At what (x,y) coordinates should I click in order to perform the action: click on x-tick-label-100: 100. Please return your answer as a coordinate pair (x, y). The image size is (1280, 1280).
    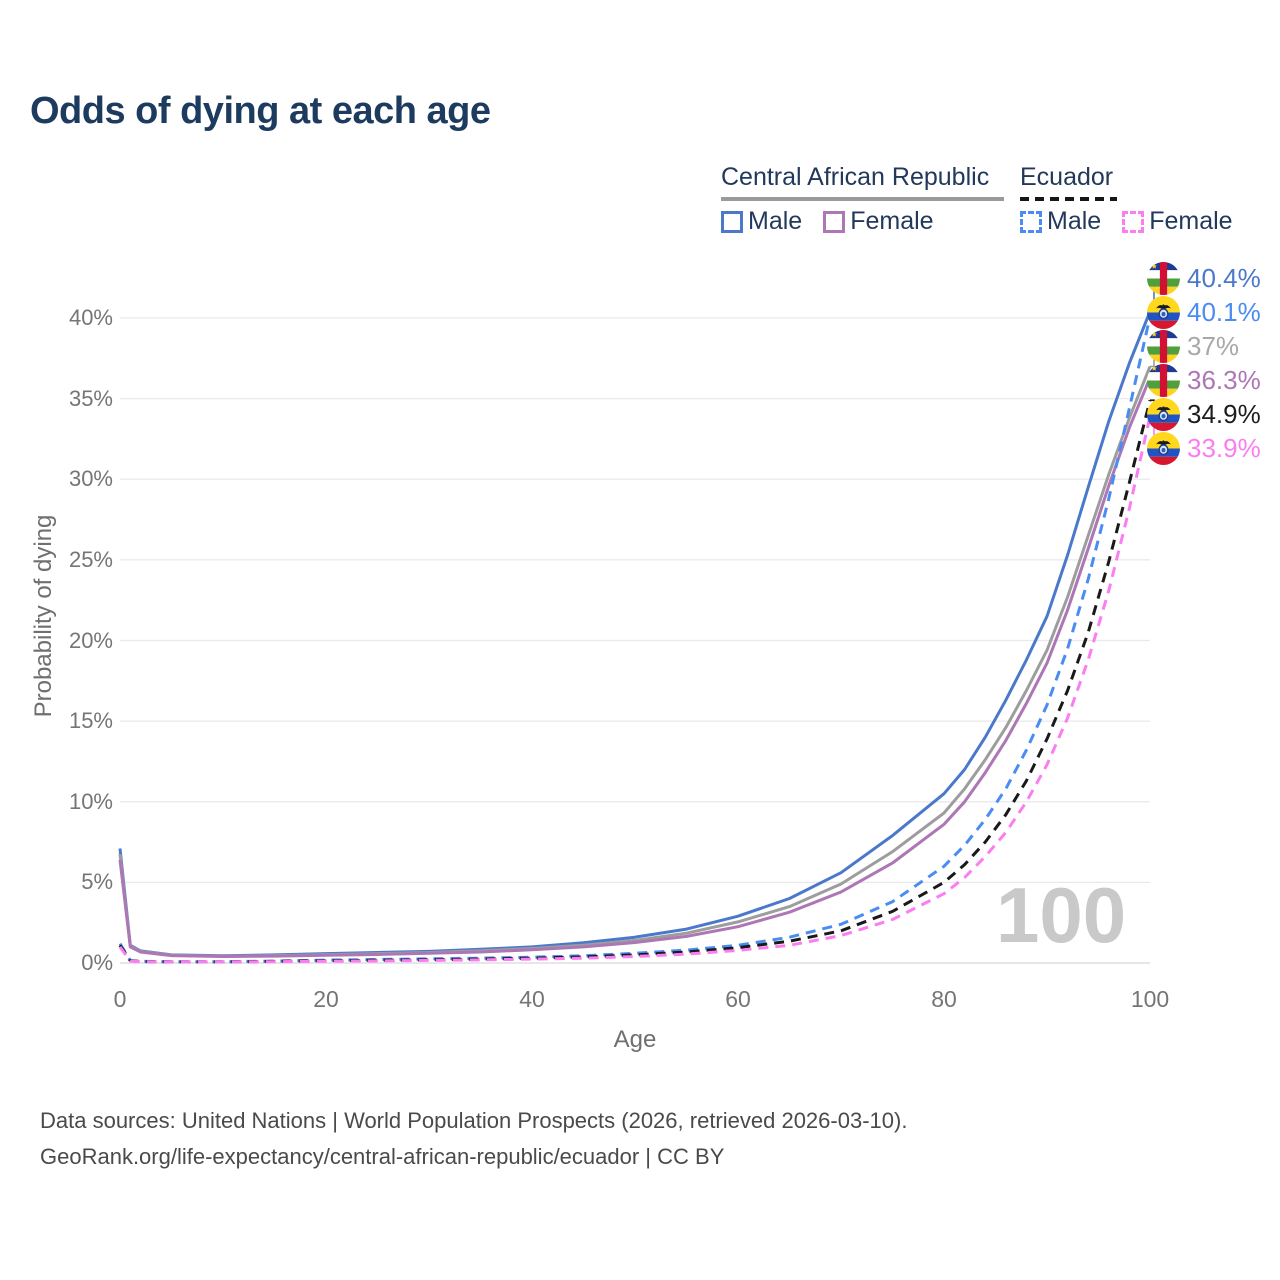
    Looking at the image, I should click on (1150, 999).